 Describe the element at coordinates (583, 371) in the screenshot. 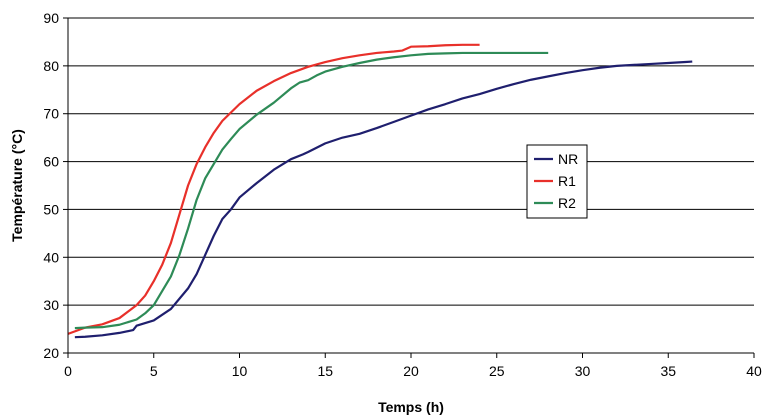

I see `x-tick-label: 30` at that location.